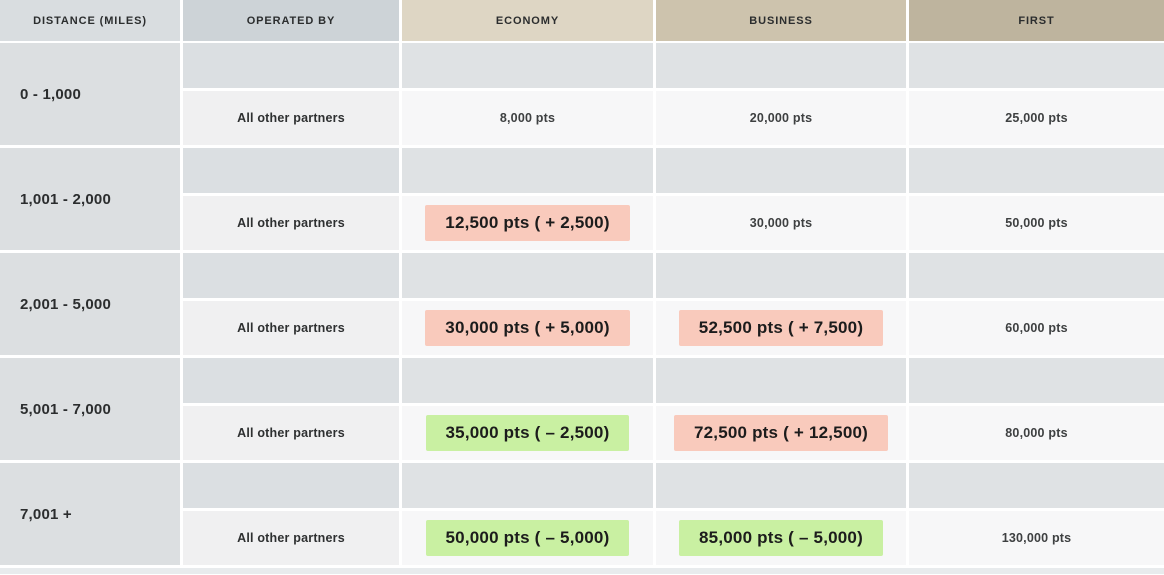  I want to click on economy-value-cell: 50,000 pts ( – 5,000), so click(527, 538).